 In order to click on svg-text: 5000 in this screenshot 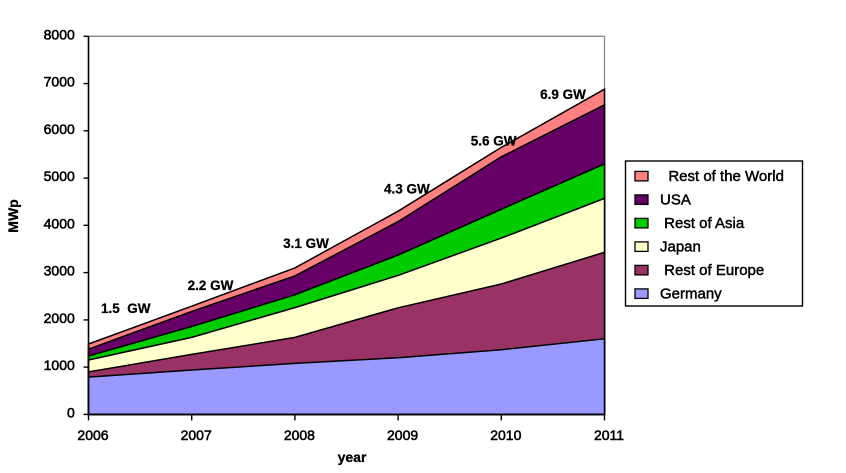, I will do `click(59, 176)`.